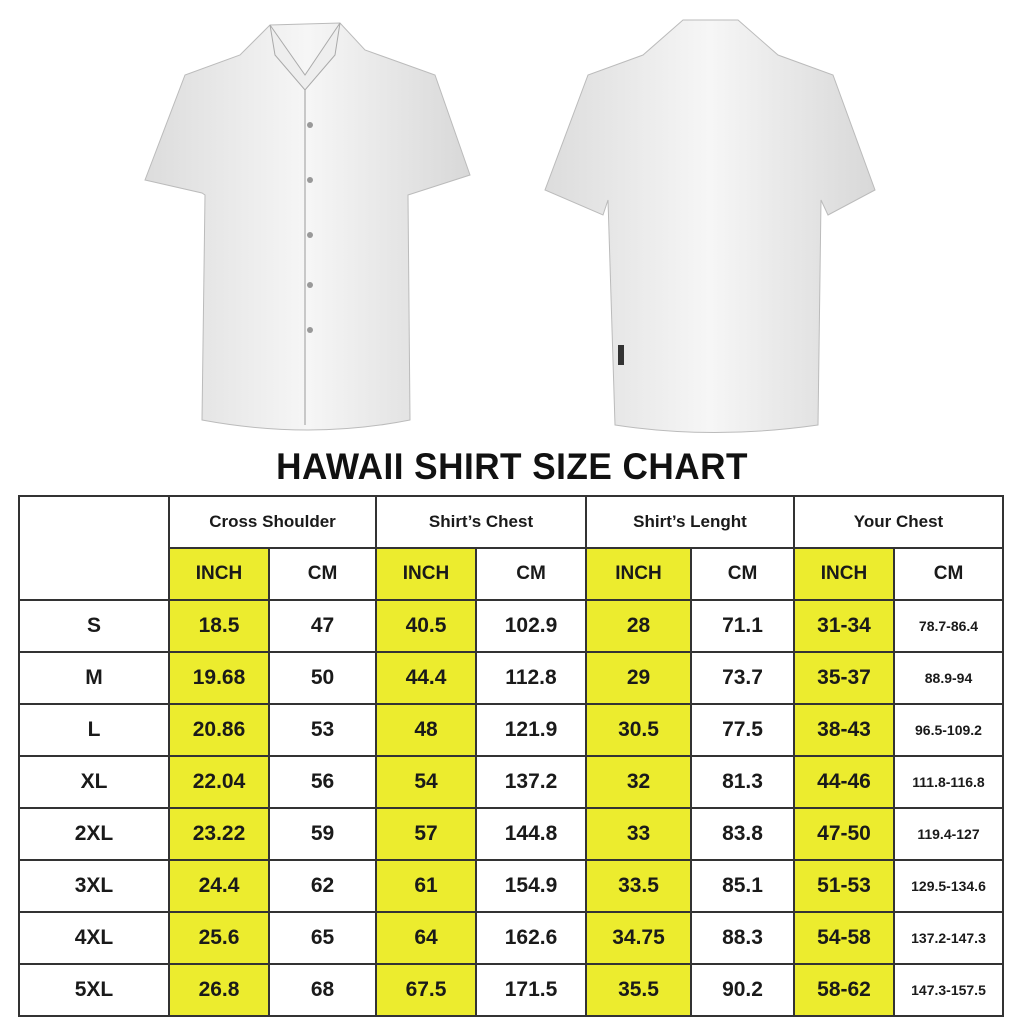 The image size is (1024, 1024). Describe the element at coordinates (94, 886) in the screenshot. I see `size-label: 3XL` at that location.